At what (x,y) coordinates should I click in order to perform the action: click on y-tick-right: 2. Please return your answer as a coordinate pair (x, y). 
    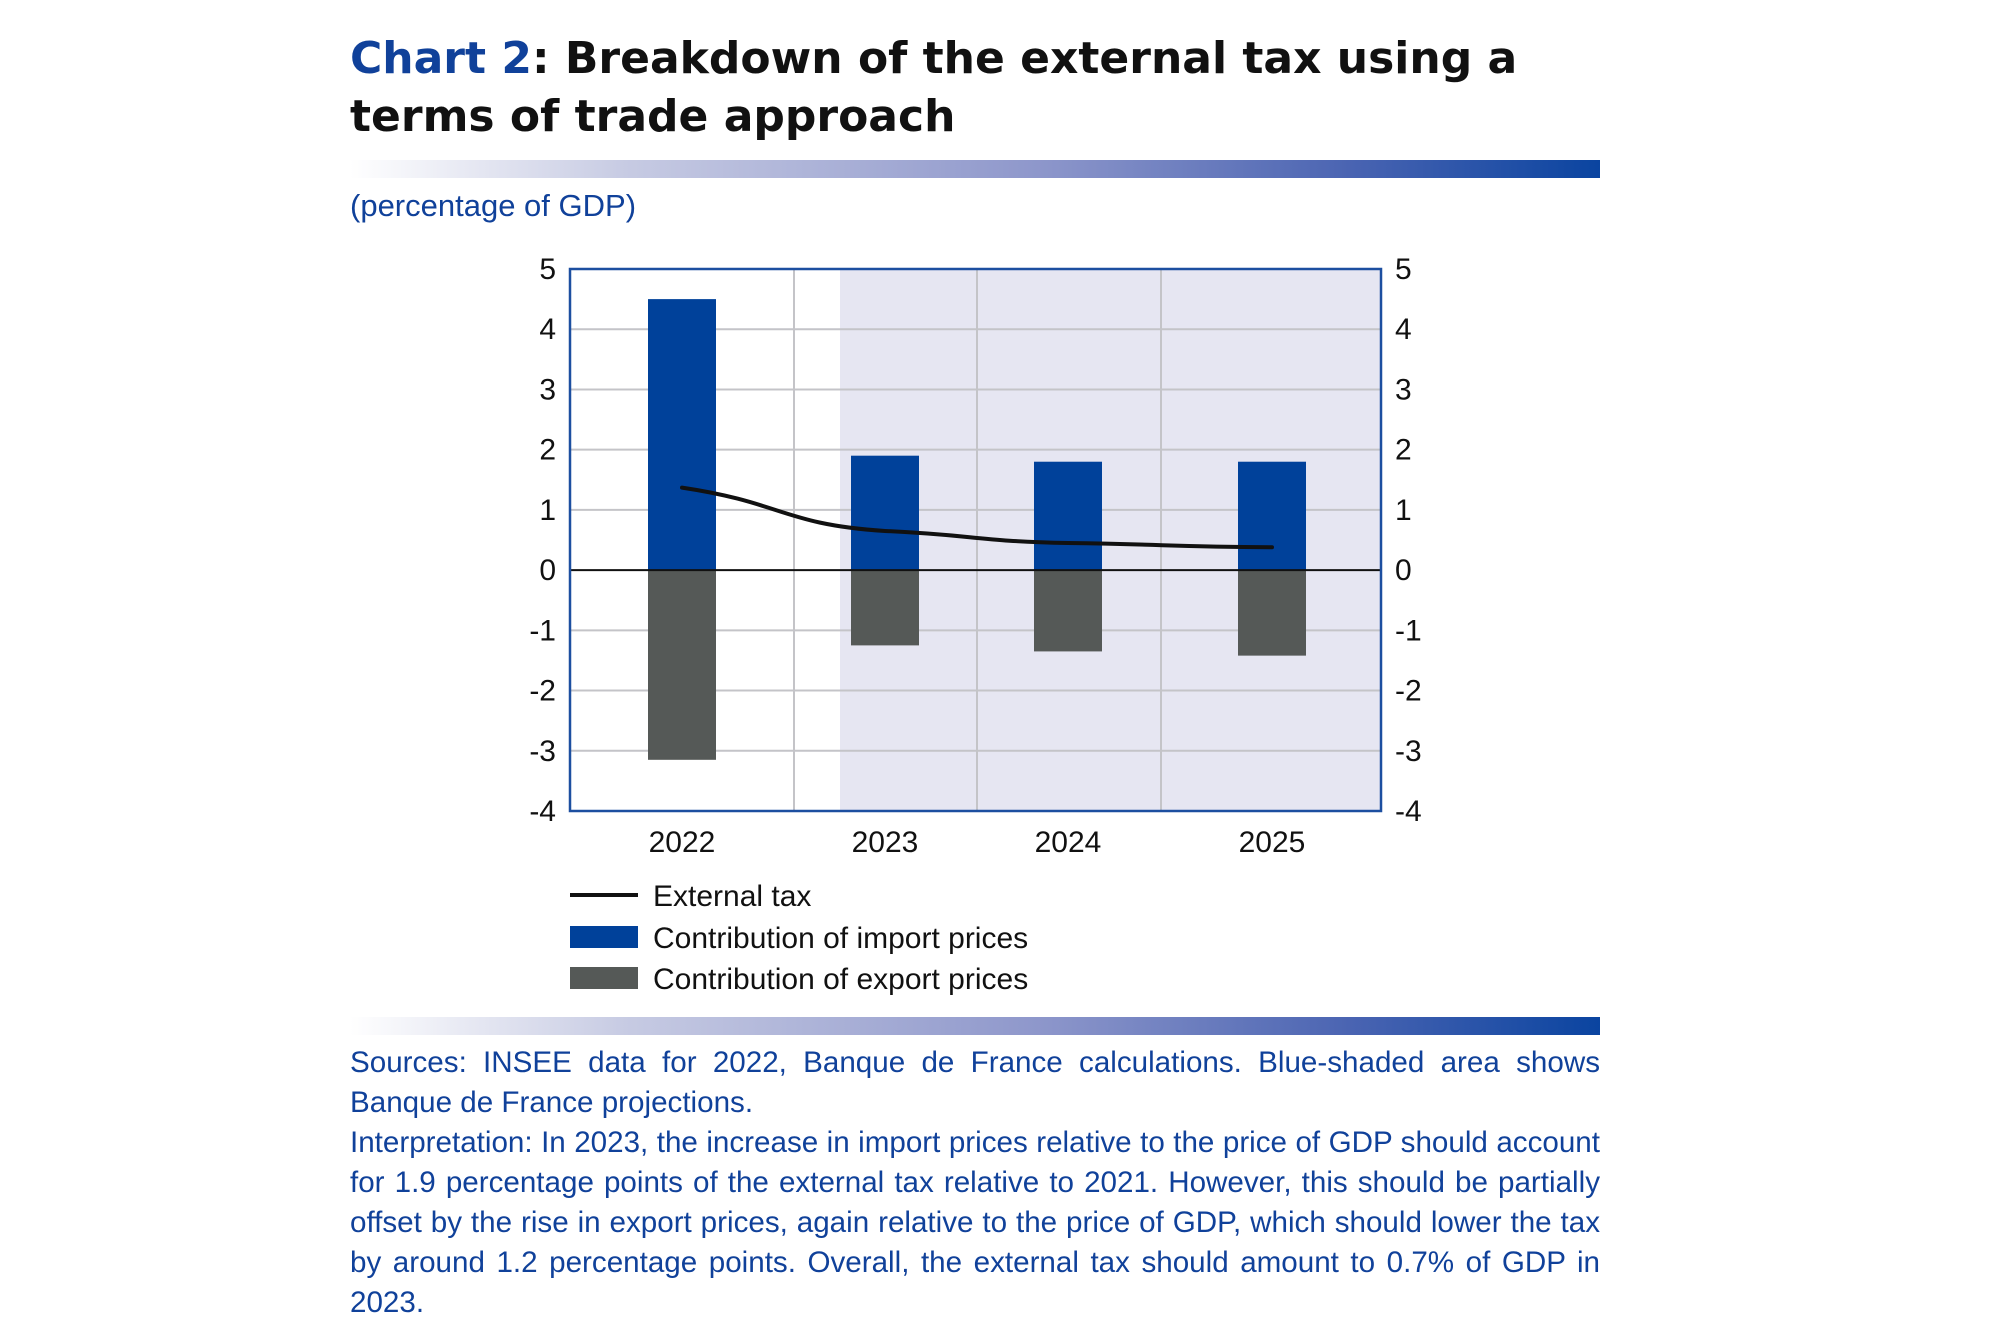
    Looking at the image, I should click on (1403, 450).